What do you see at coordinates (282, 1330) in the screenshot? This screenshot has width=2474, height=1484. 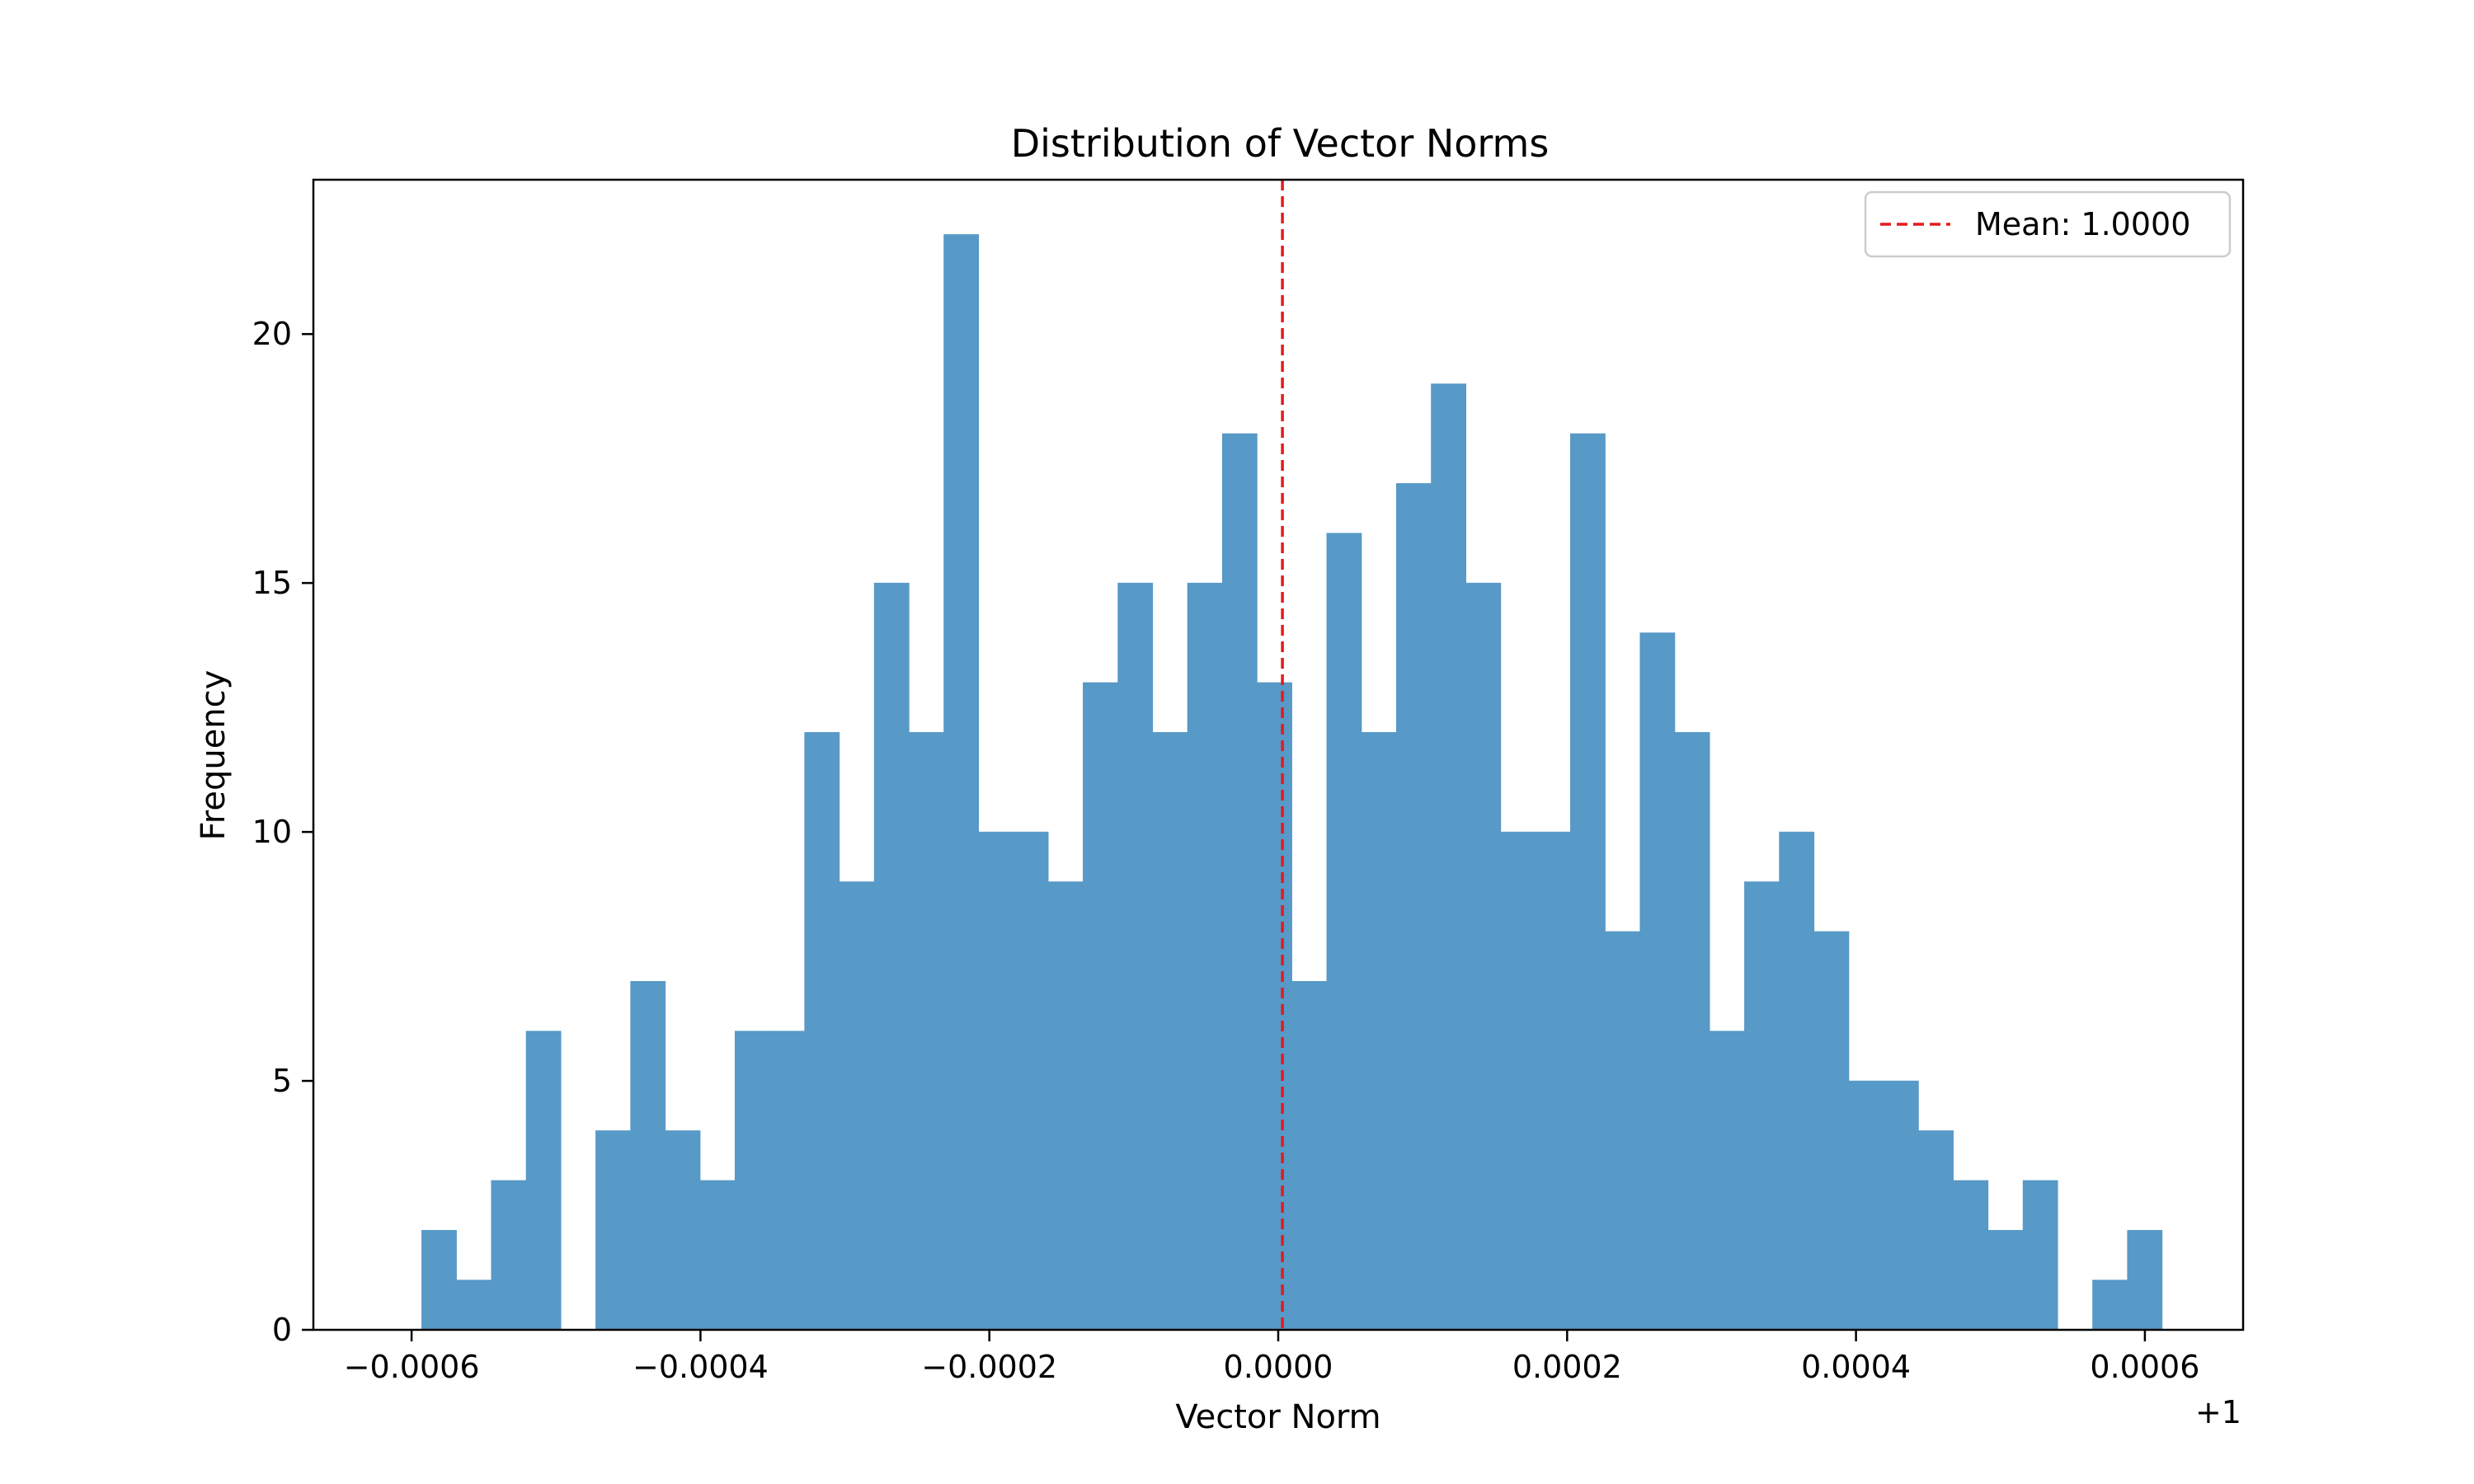 I see `y-tick-label: 0` at bounding box center [282, 1330].